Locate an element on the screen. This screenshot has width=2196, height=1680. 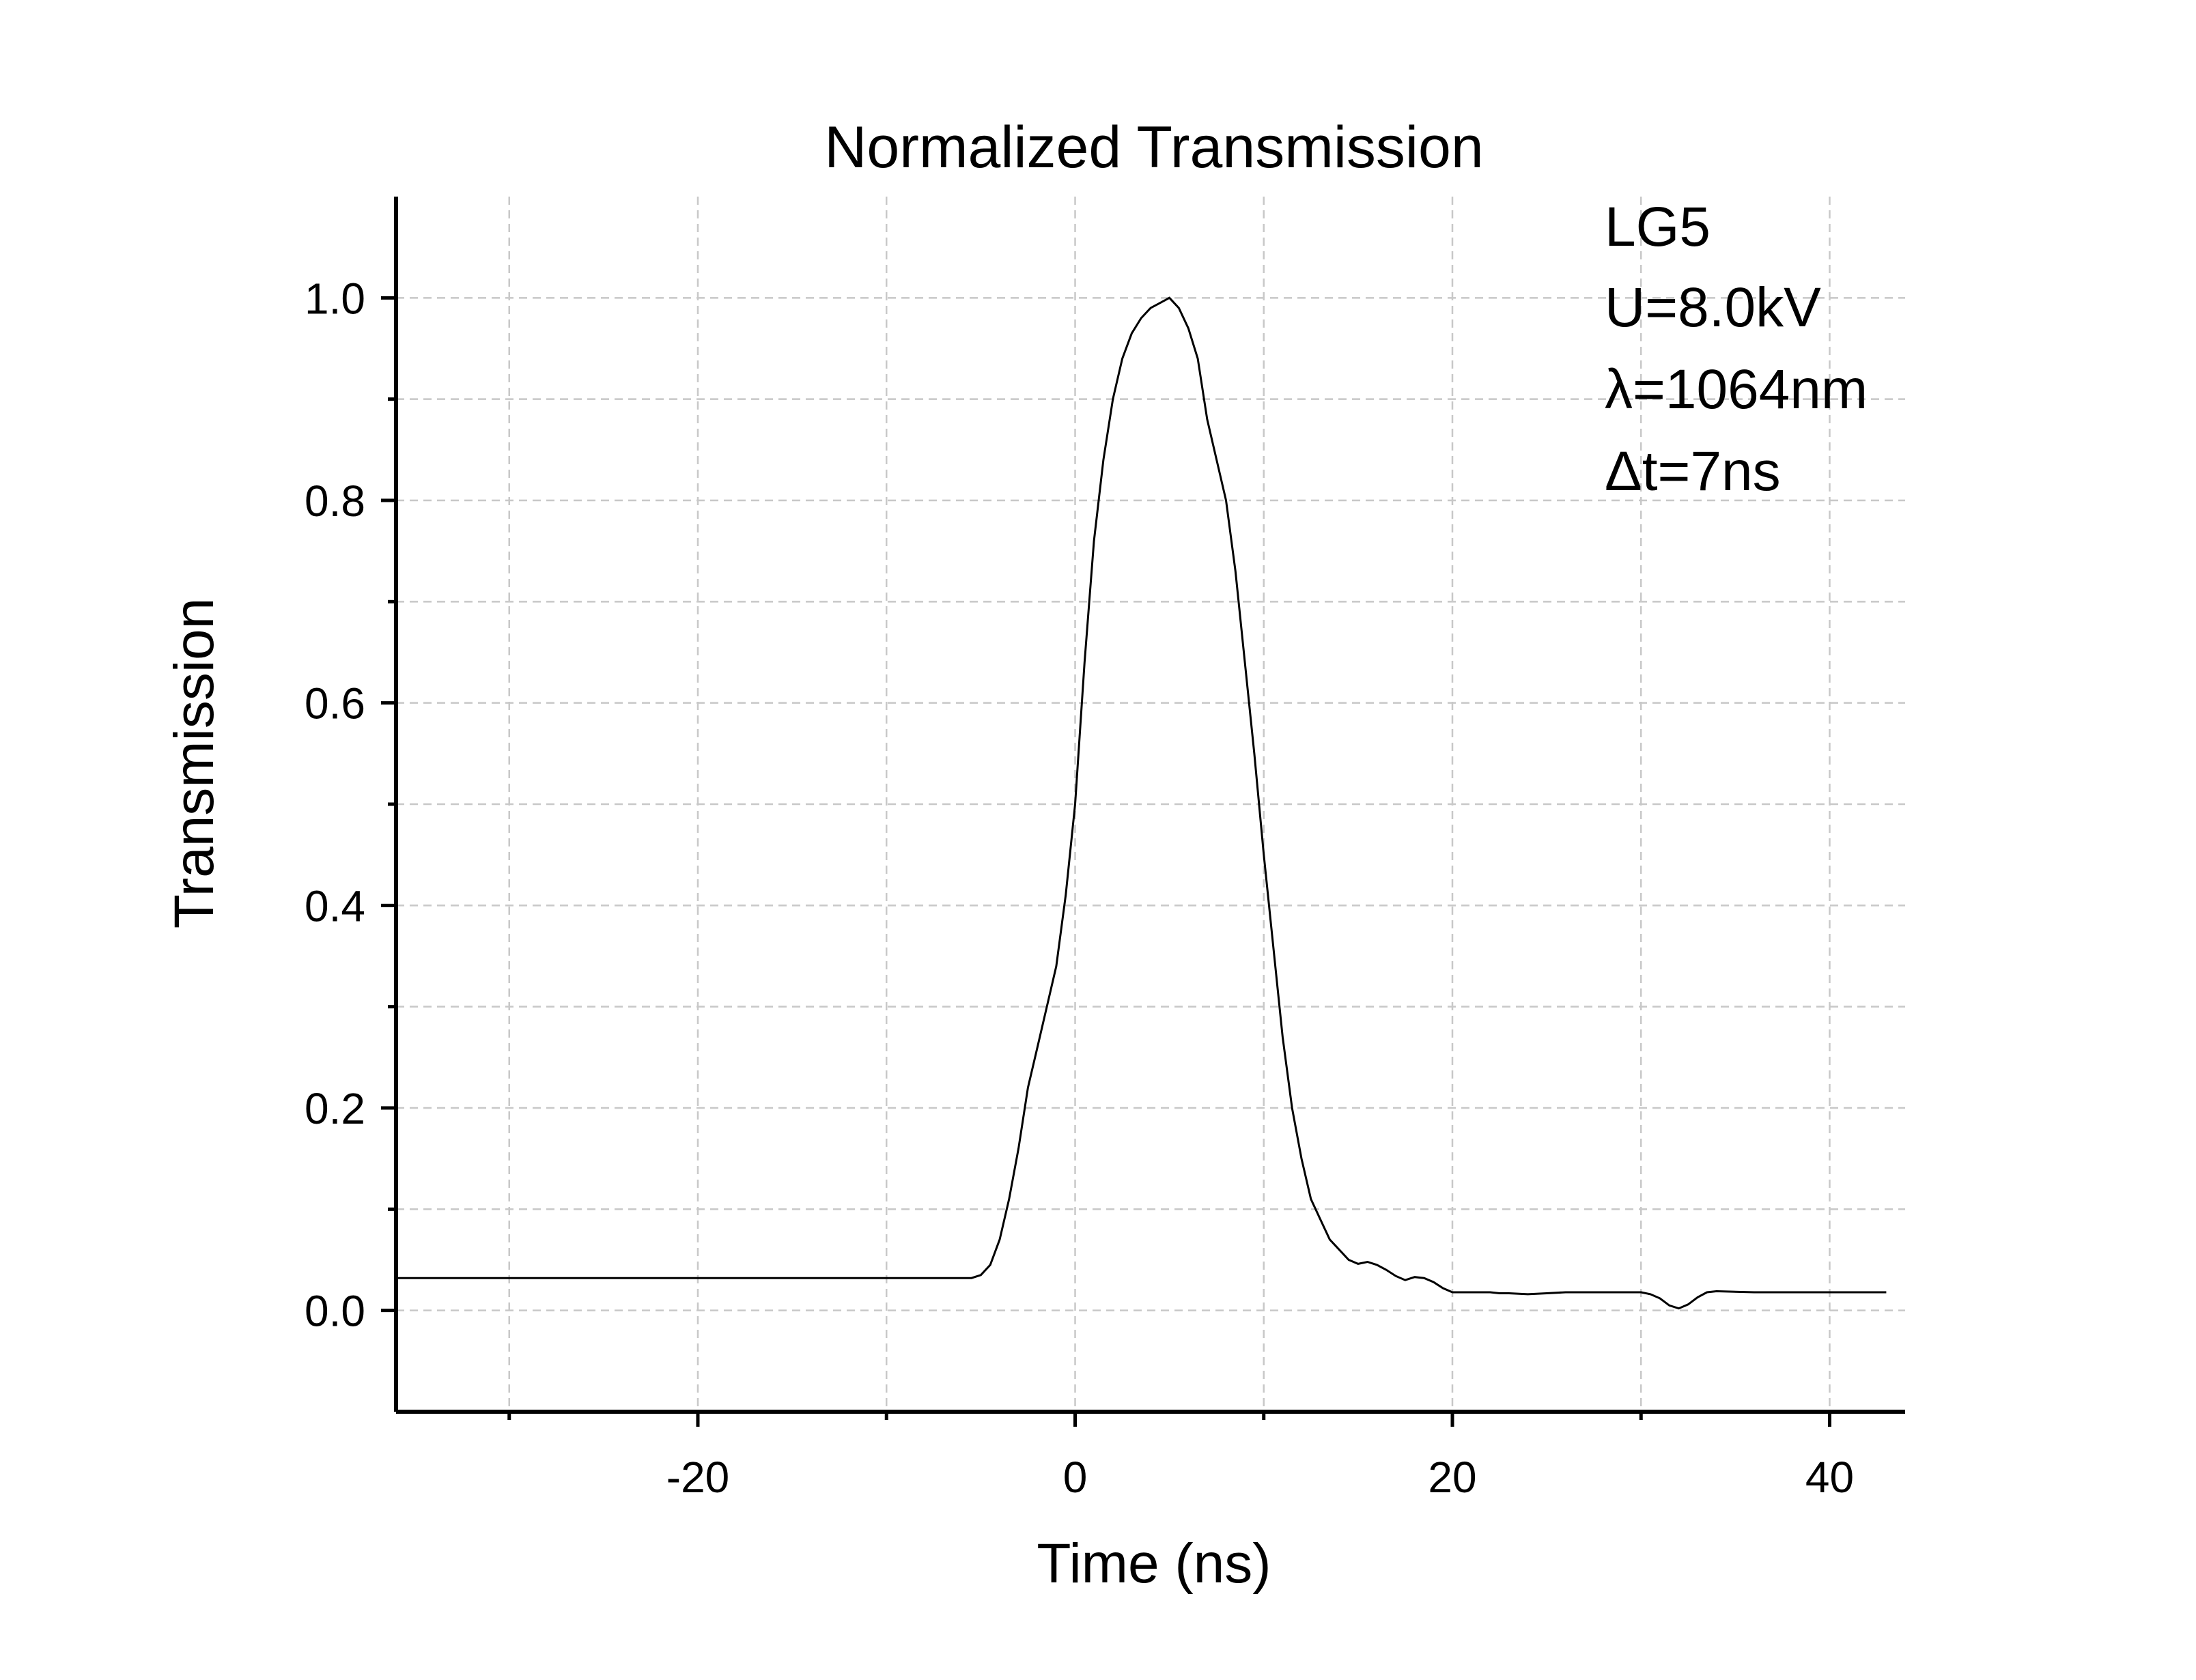
x-axis-label: Time (ns) is located at coordinates (1154, 1564).